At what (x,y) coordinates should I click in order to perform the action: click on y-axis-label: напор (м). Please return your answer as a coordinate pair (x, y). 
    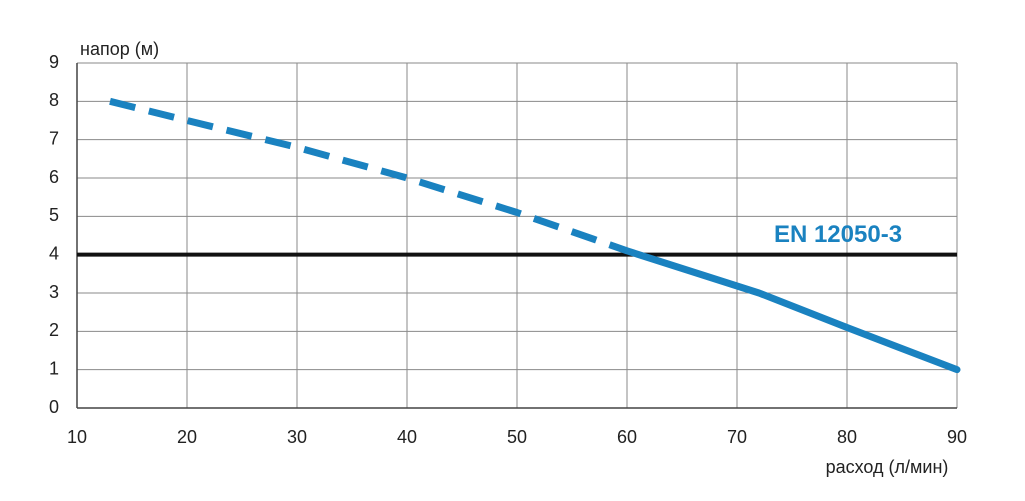
    Looking at the image, I should click on (119, 49).